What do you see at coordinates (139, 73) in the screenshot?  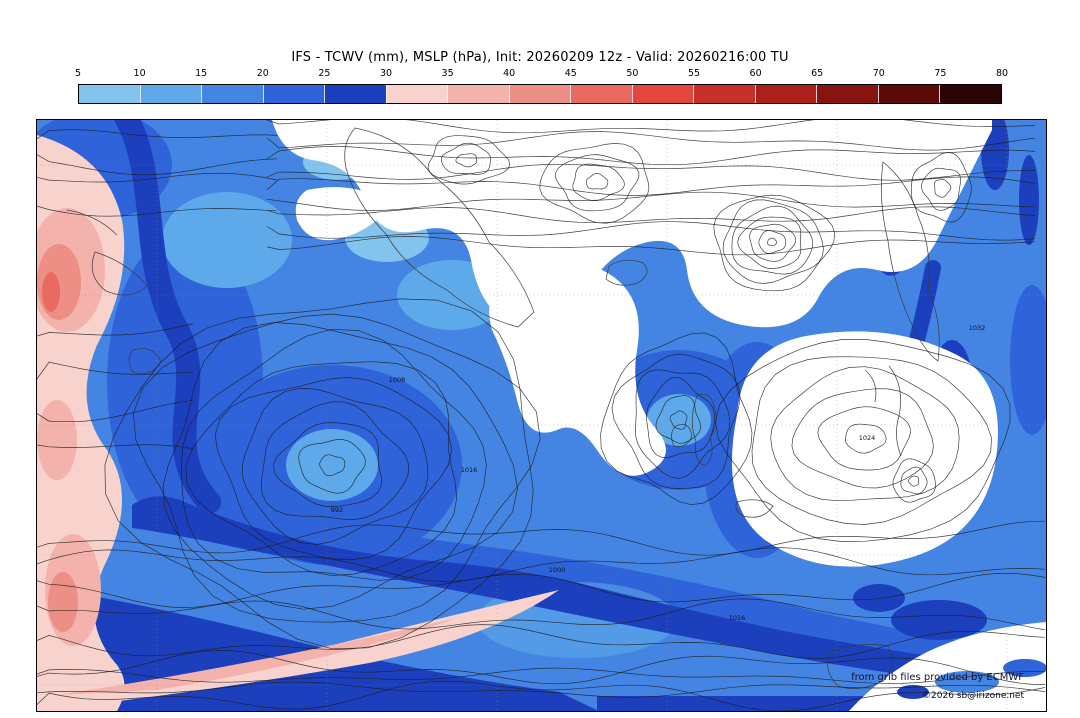 I see `colorbar-tick: 10` at bounding box center [139, 73].